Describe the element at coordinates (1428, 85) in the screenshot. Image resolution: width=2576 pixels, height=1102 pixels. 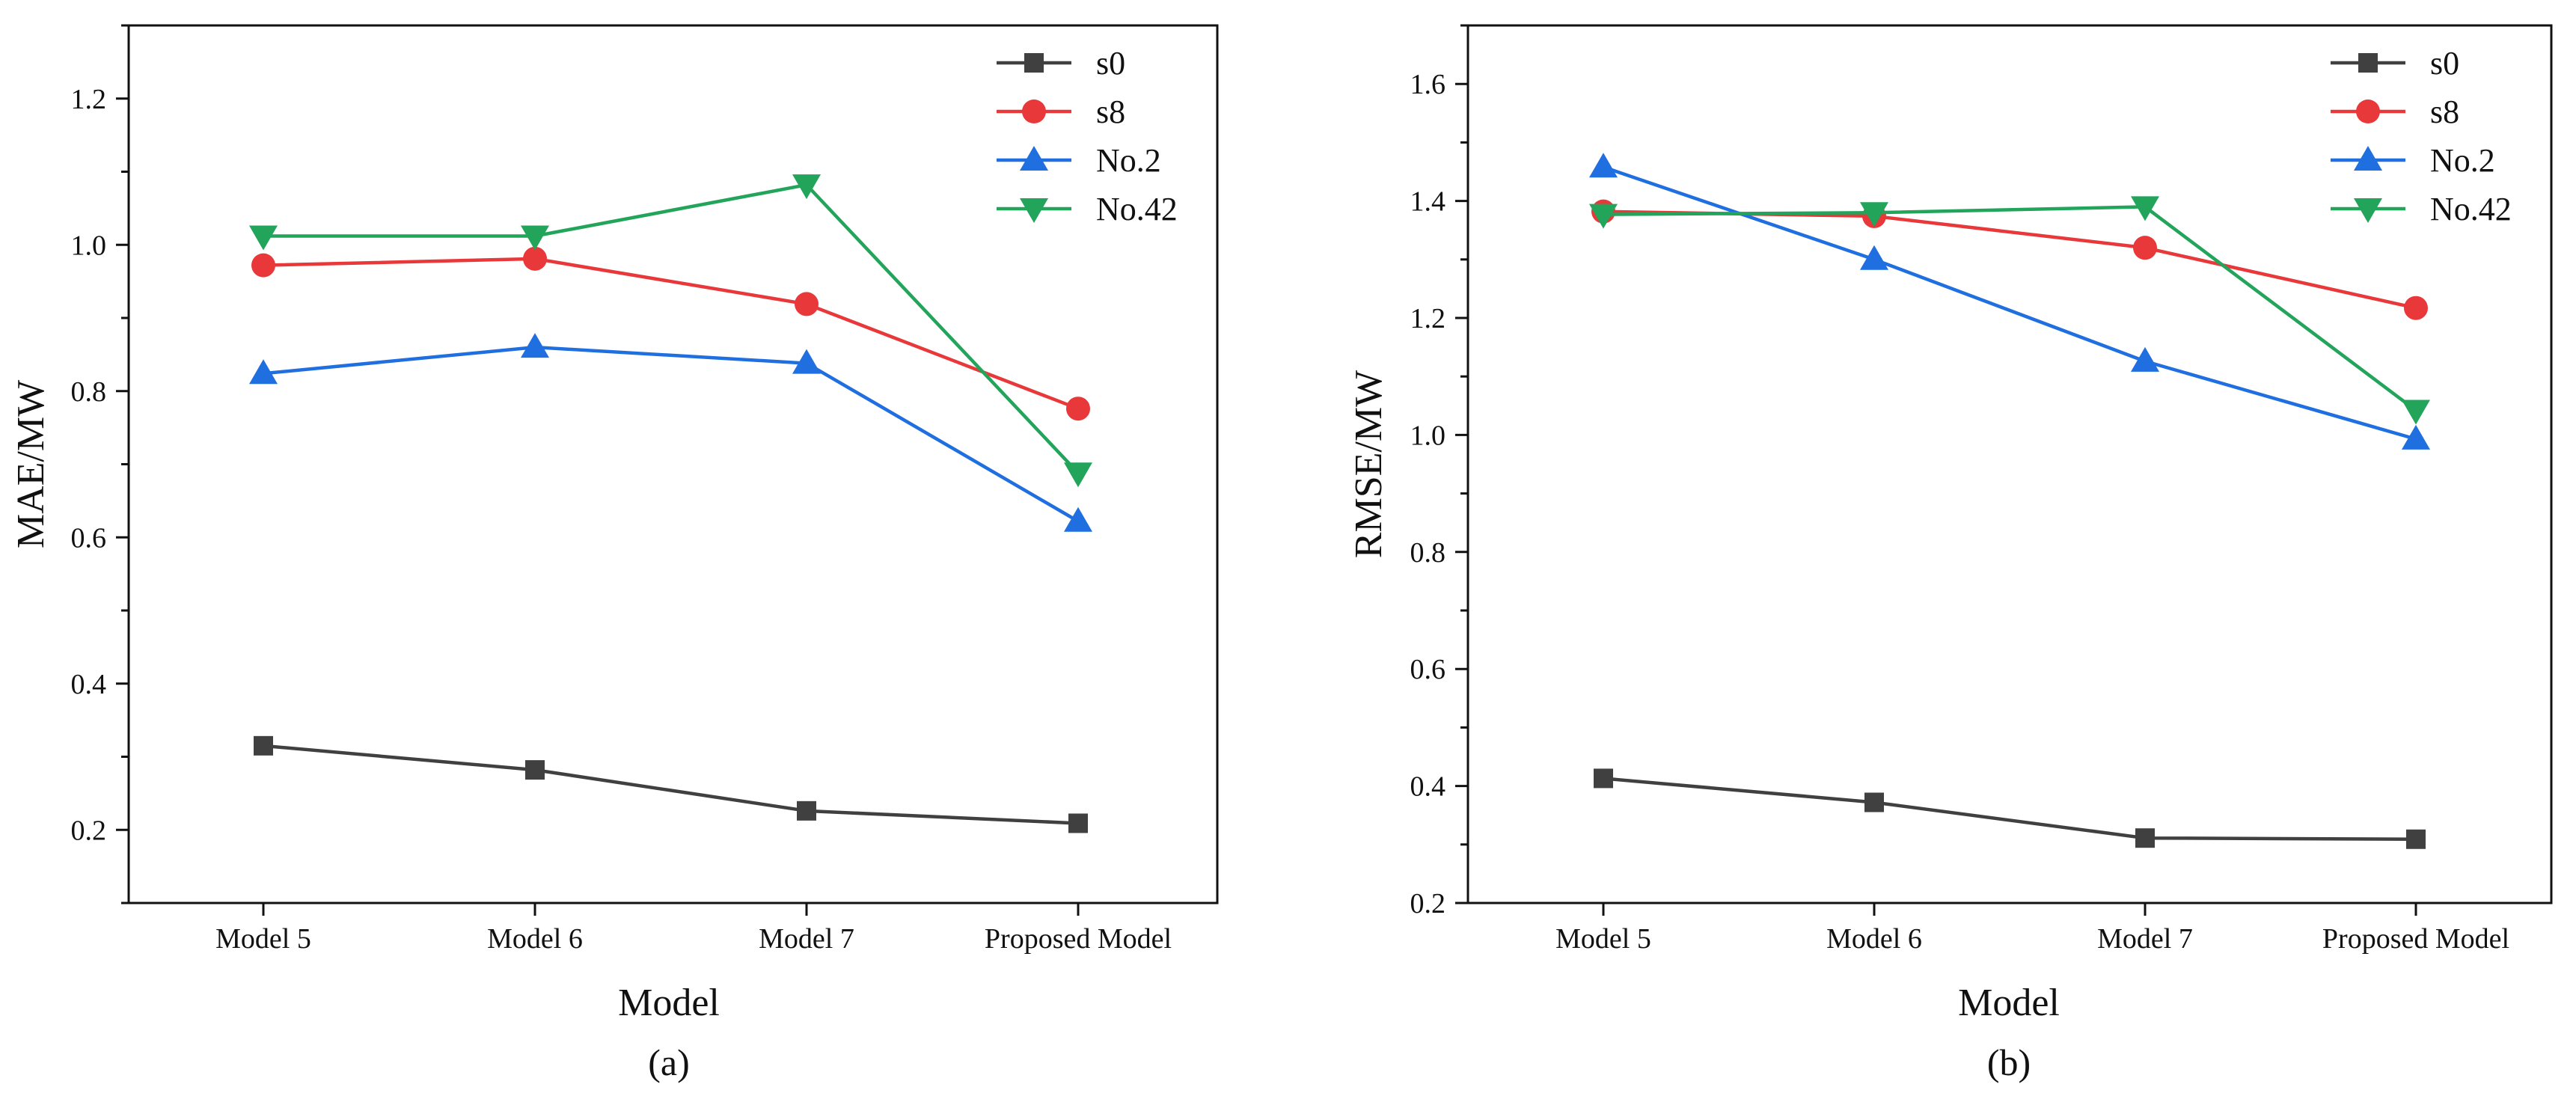
I see `y-tick-label: 1.6` at that location.